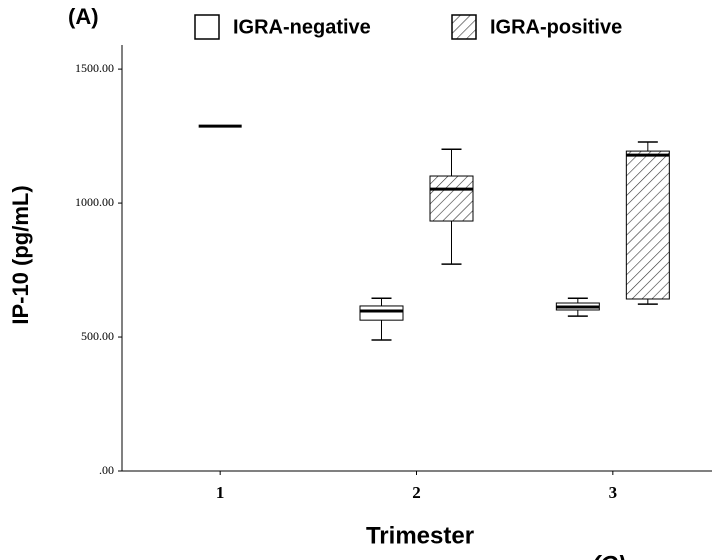 The width and height of the screenshot is (712, 560). I want to click on x-axis-title: Trimester, so click(420, 535).